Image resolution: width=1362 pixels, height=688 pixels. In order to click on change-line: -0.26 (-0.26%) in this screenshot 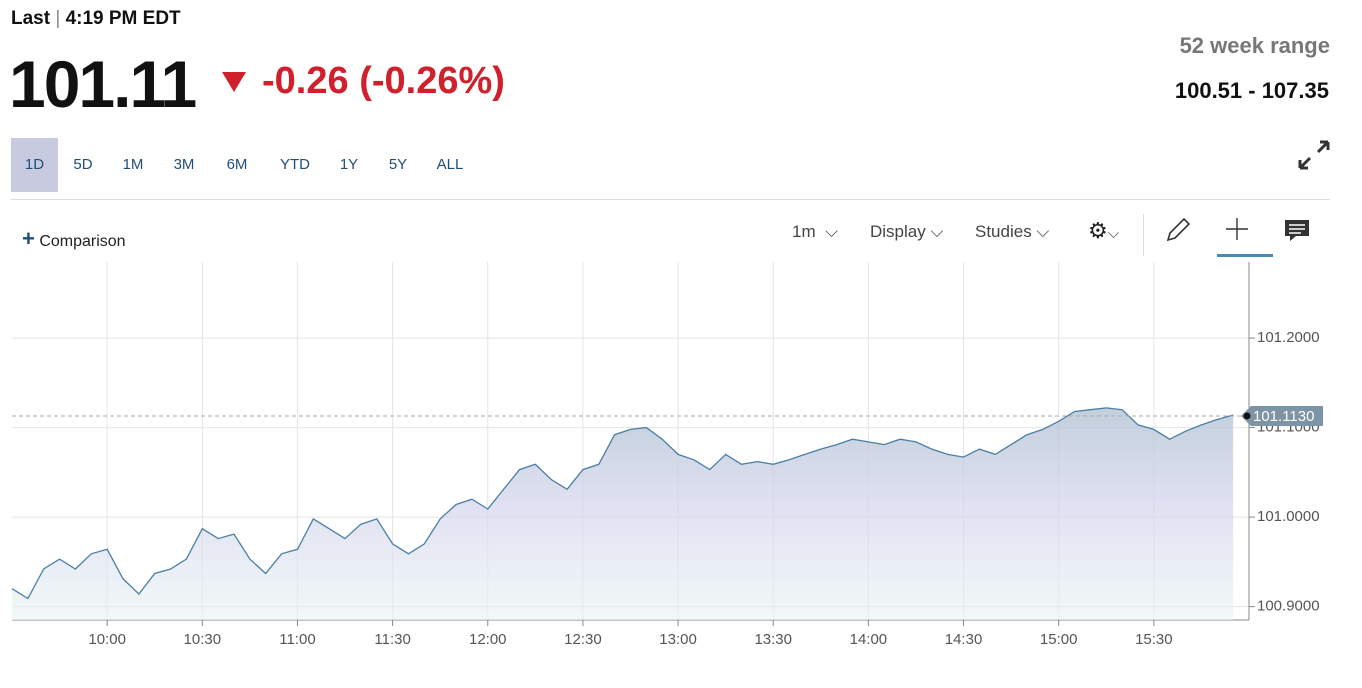, I will do `click(383, 81)`.